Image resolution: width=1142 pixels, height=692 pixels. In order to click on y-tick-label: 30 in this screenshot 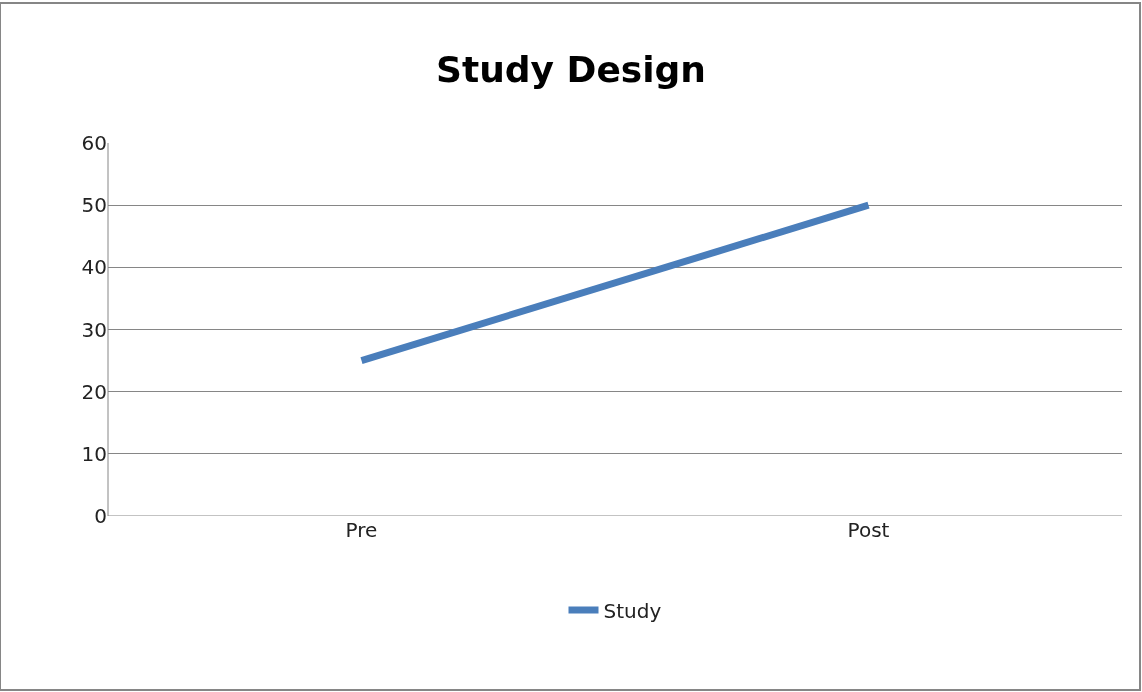, I will do `click(94, 329)`.